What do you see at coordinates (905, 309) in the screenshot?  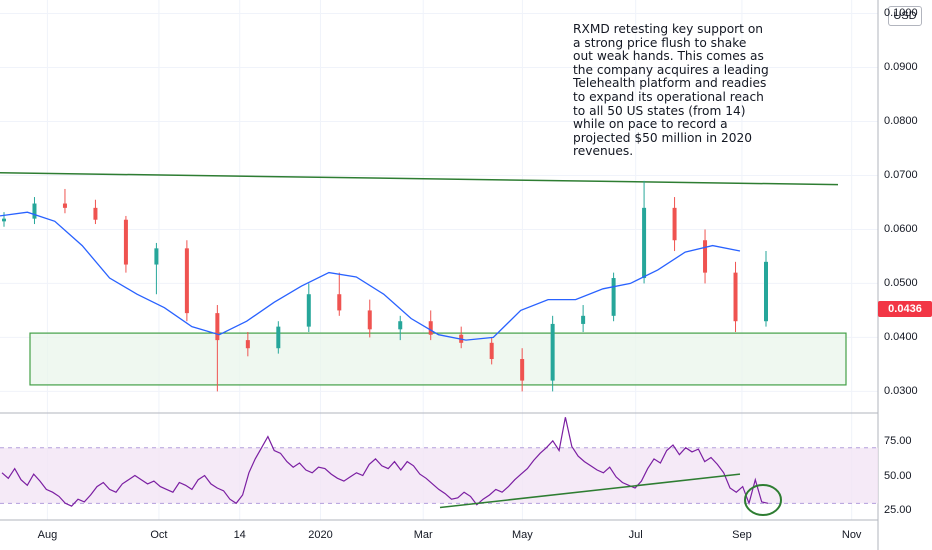 I see `last-price-badge: 0.0436` at bounding box center [905, 309].